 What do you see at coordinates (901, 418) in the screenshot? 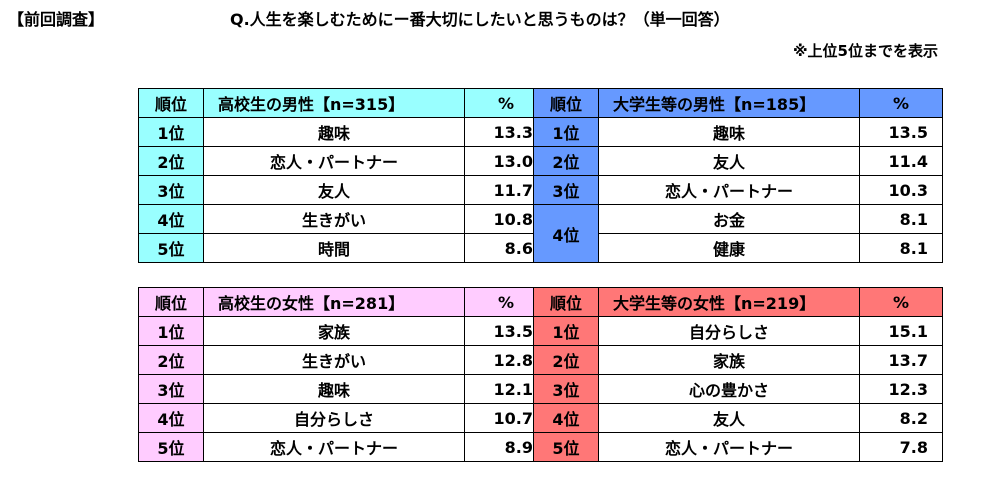
I see `percent-cell: 8.2` at bounding box center [901, 418].